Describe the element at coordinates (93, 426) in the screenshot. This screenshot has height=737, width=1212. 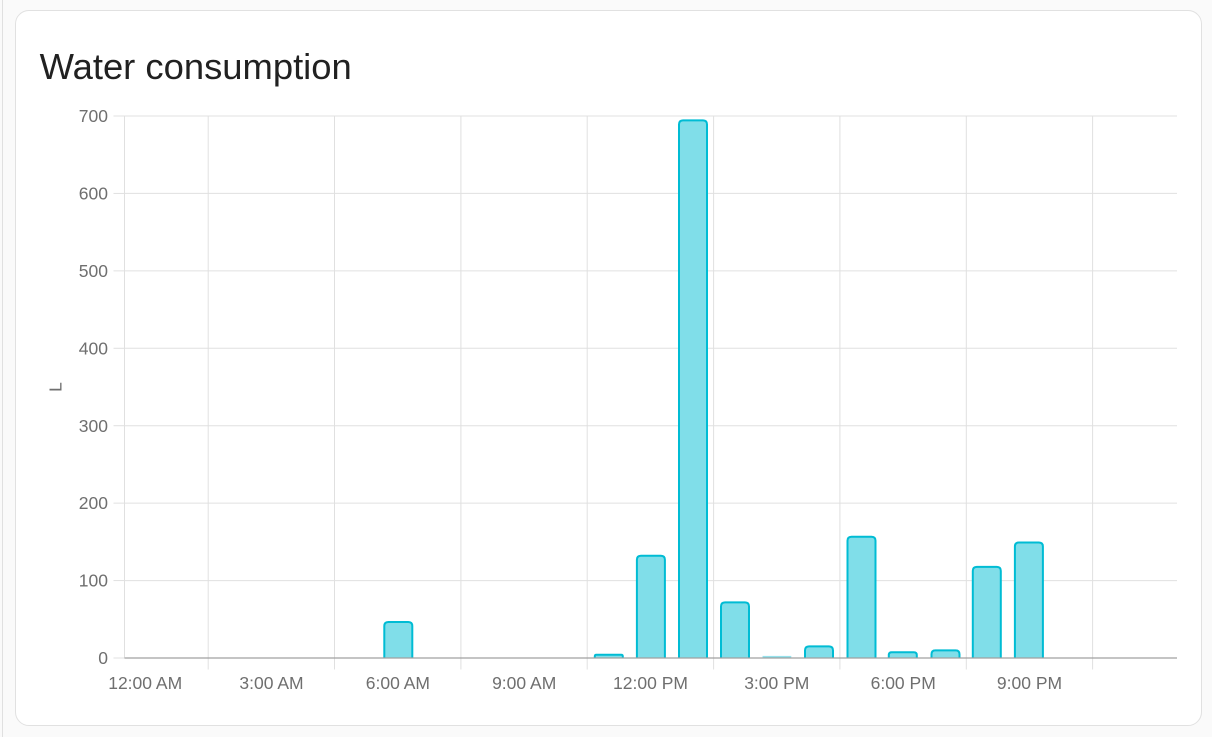
I see `svg-text: 300` at that location.